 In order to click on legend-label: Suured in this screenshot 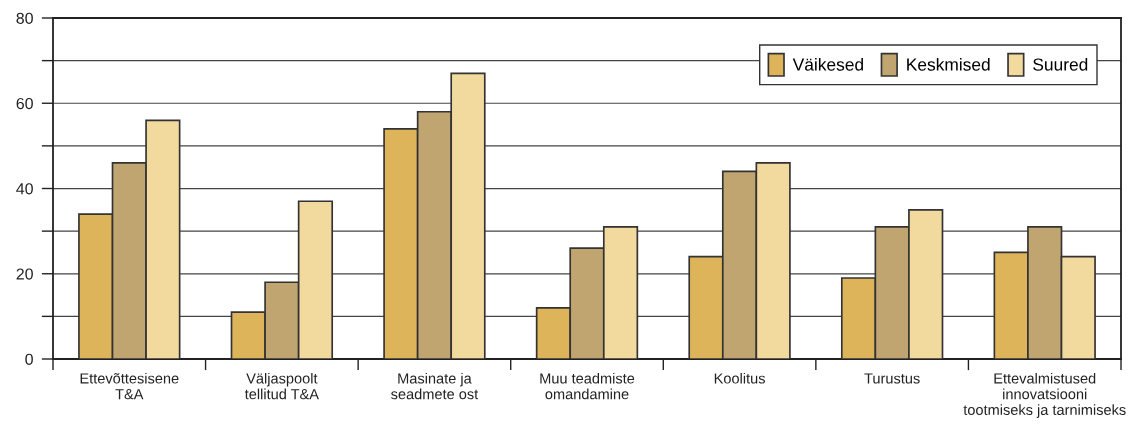, I will do `click(1060, 64)`.